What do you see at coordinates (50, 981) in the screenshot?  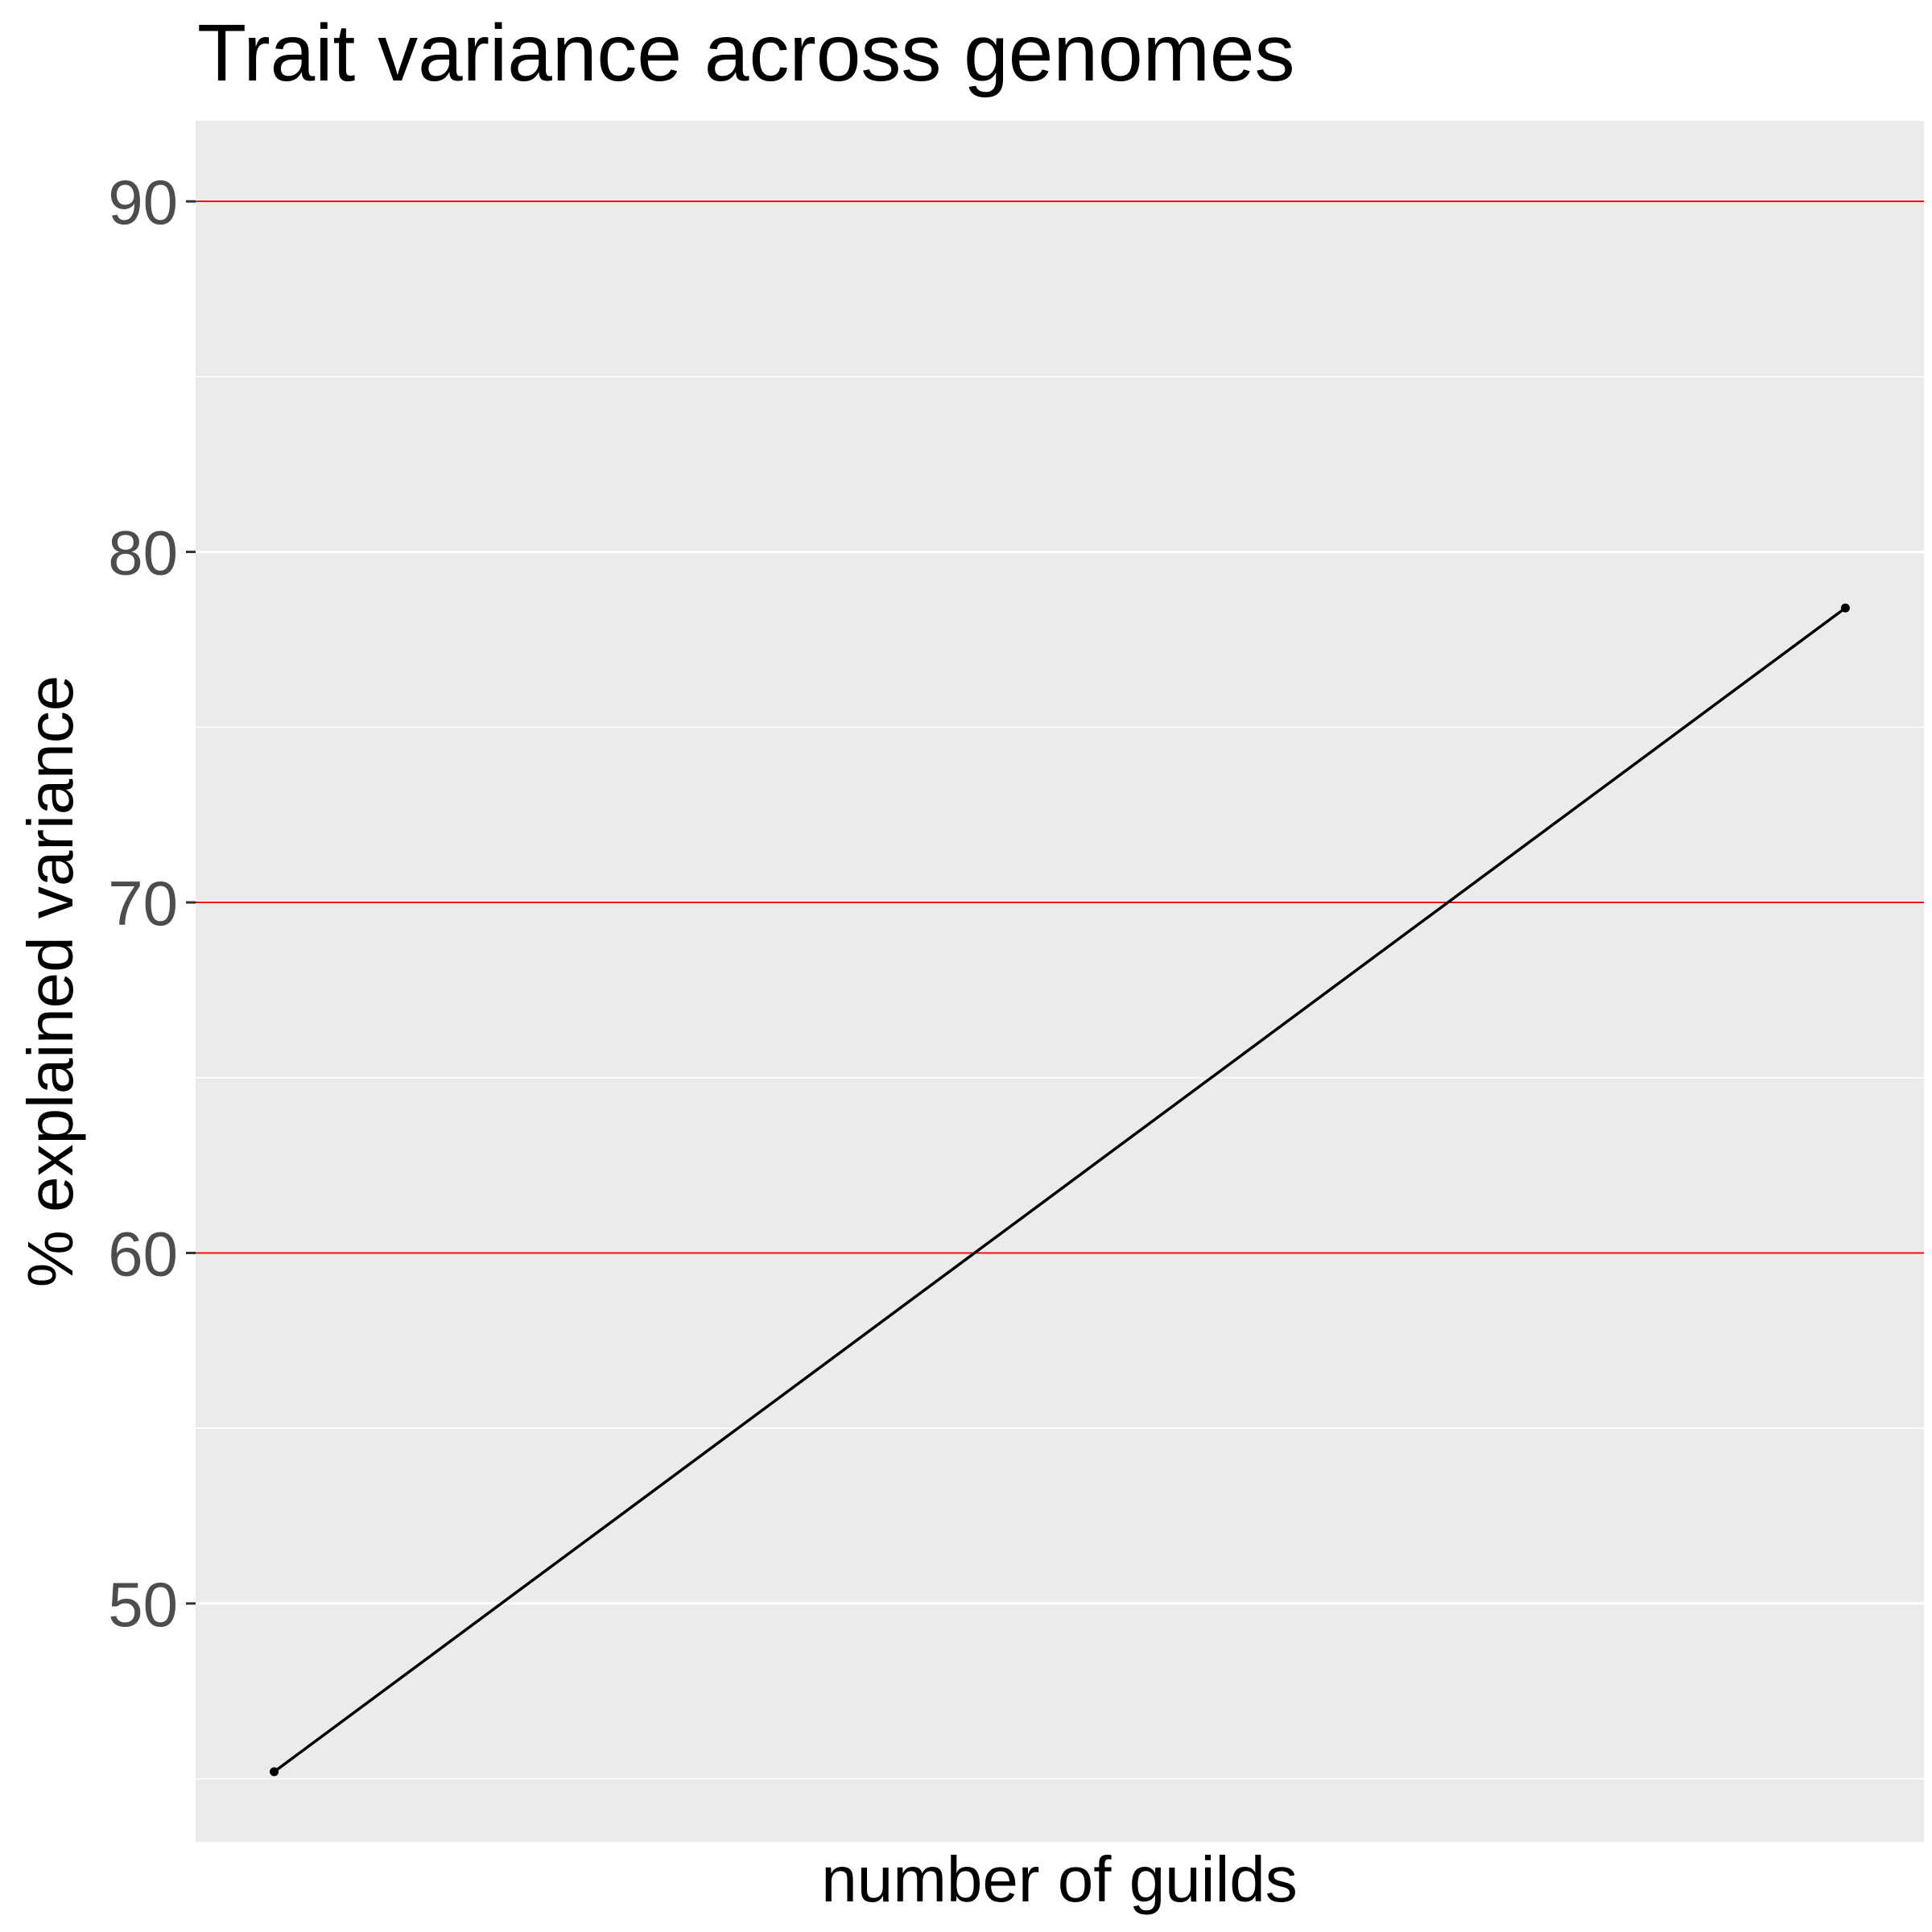 I see `y-axis-title: % explained variance` at bounding box center [50, 981].